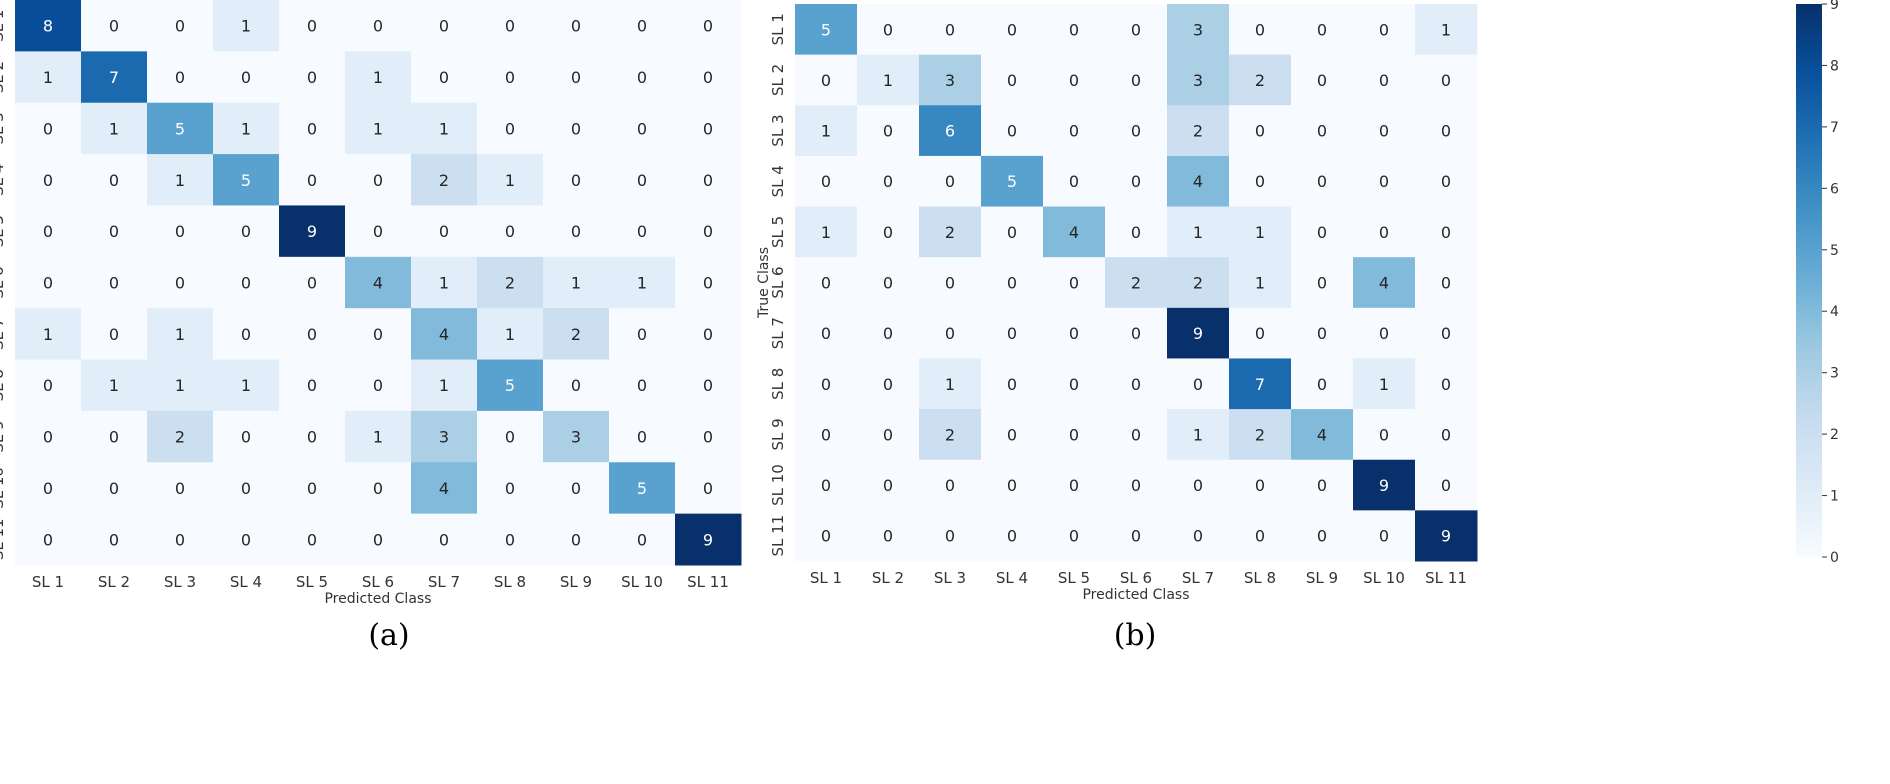 Image resolution: width=1890 pixels, height=784 pixels. What do you see at coordinates (778, 384) in the screenshot?
I see `y-tick-label: SL 8` at bounding box center [778, 384].